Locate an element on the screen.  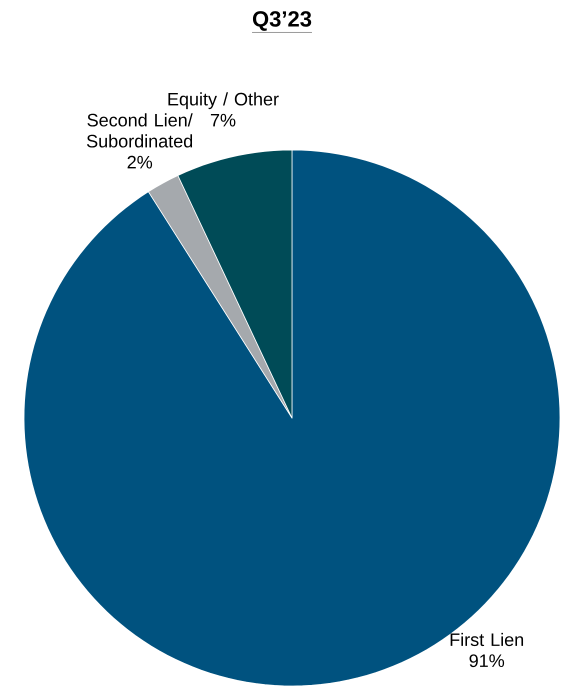
data-label: 2% is located at coordinates (140, 162).